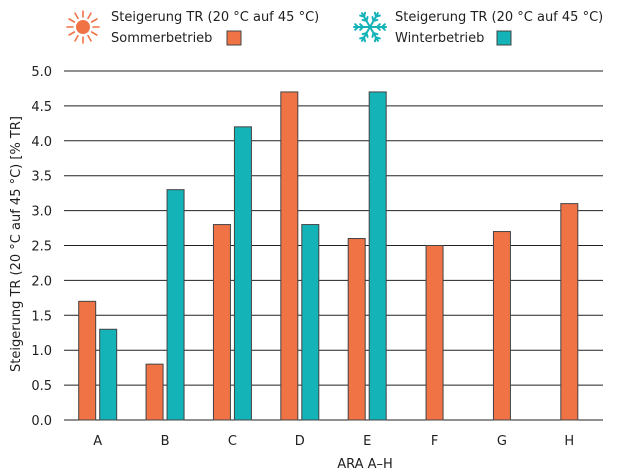 The width and height of the screenshot is (619, 474). What do you see at coordinates (434, 333) in the screenshot?
I see `bar-sommer-F` at bounding box center [434, 333].